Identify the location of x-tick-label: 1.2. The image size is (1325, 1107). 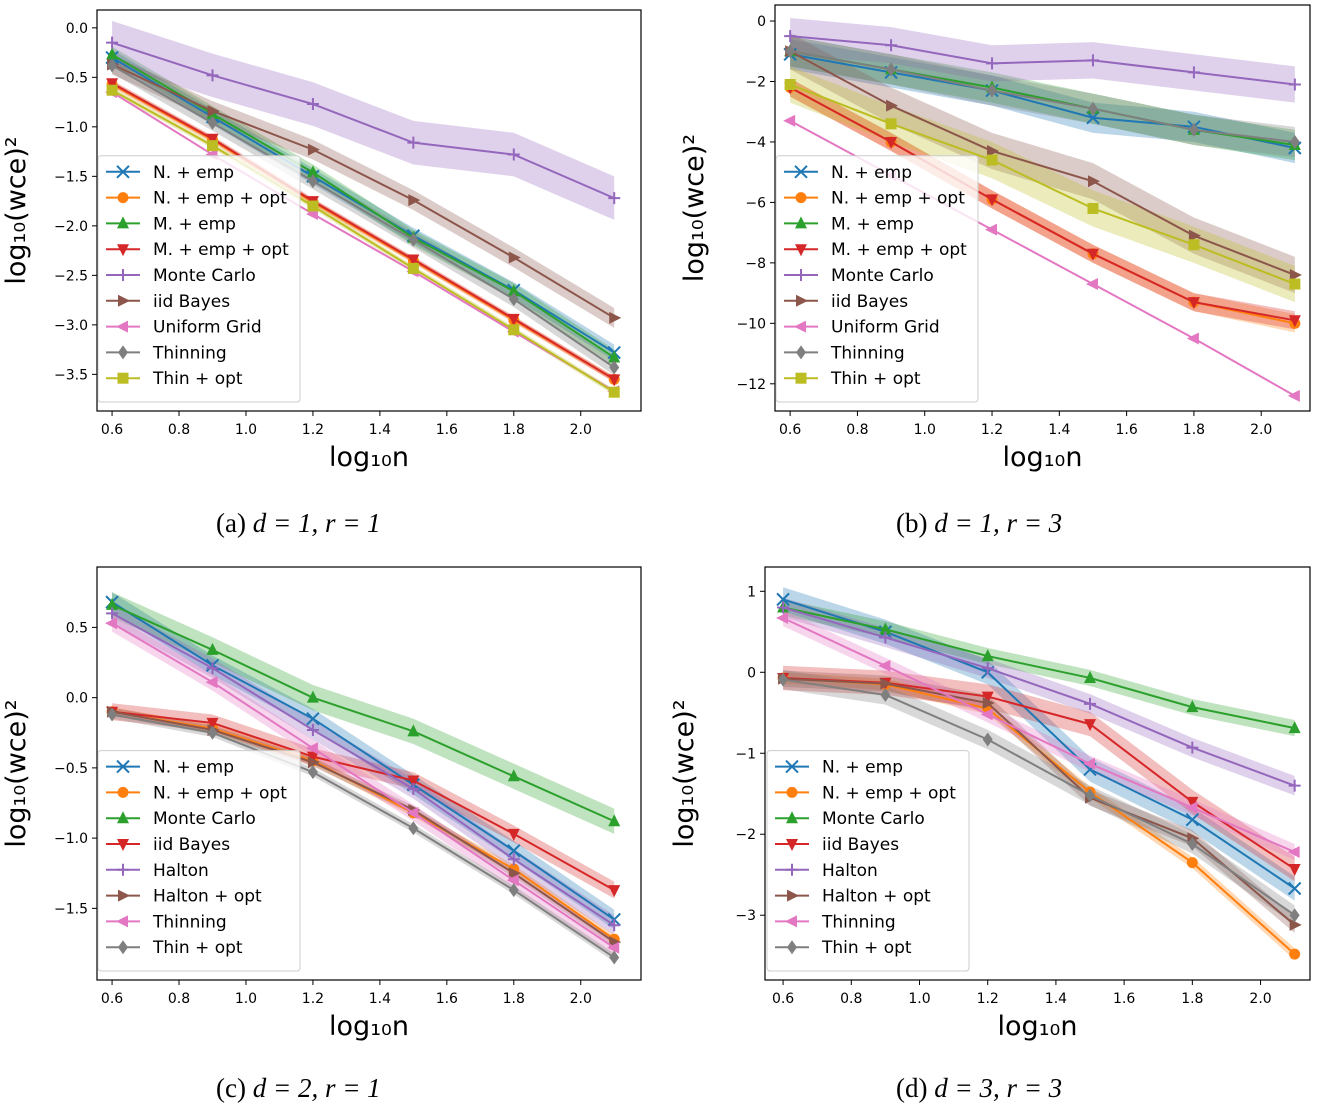
(988, 999).